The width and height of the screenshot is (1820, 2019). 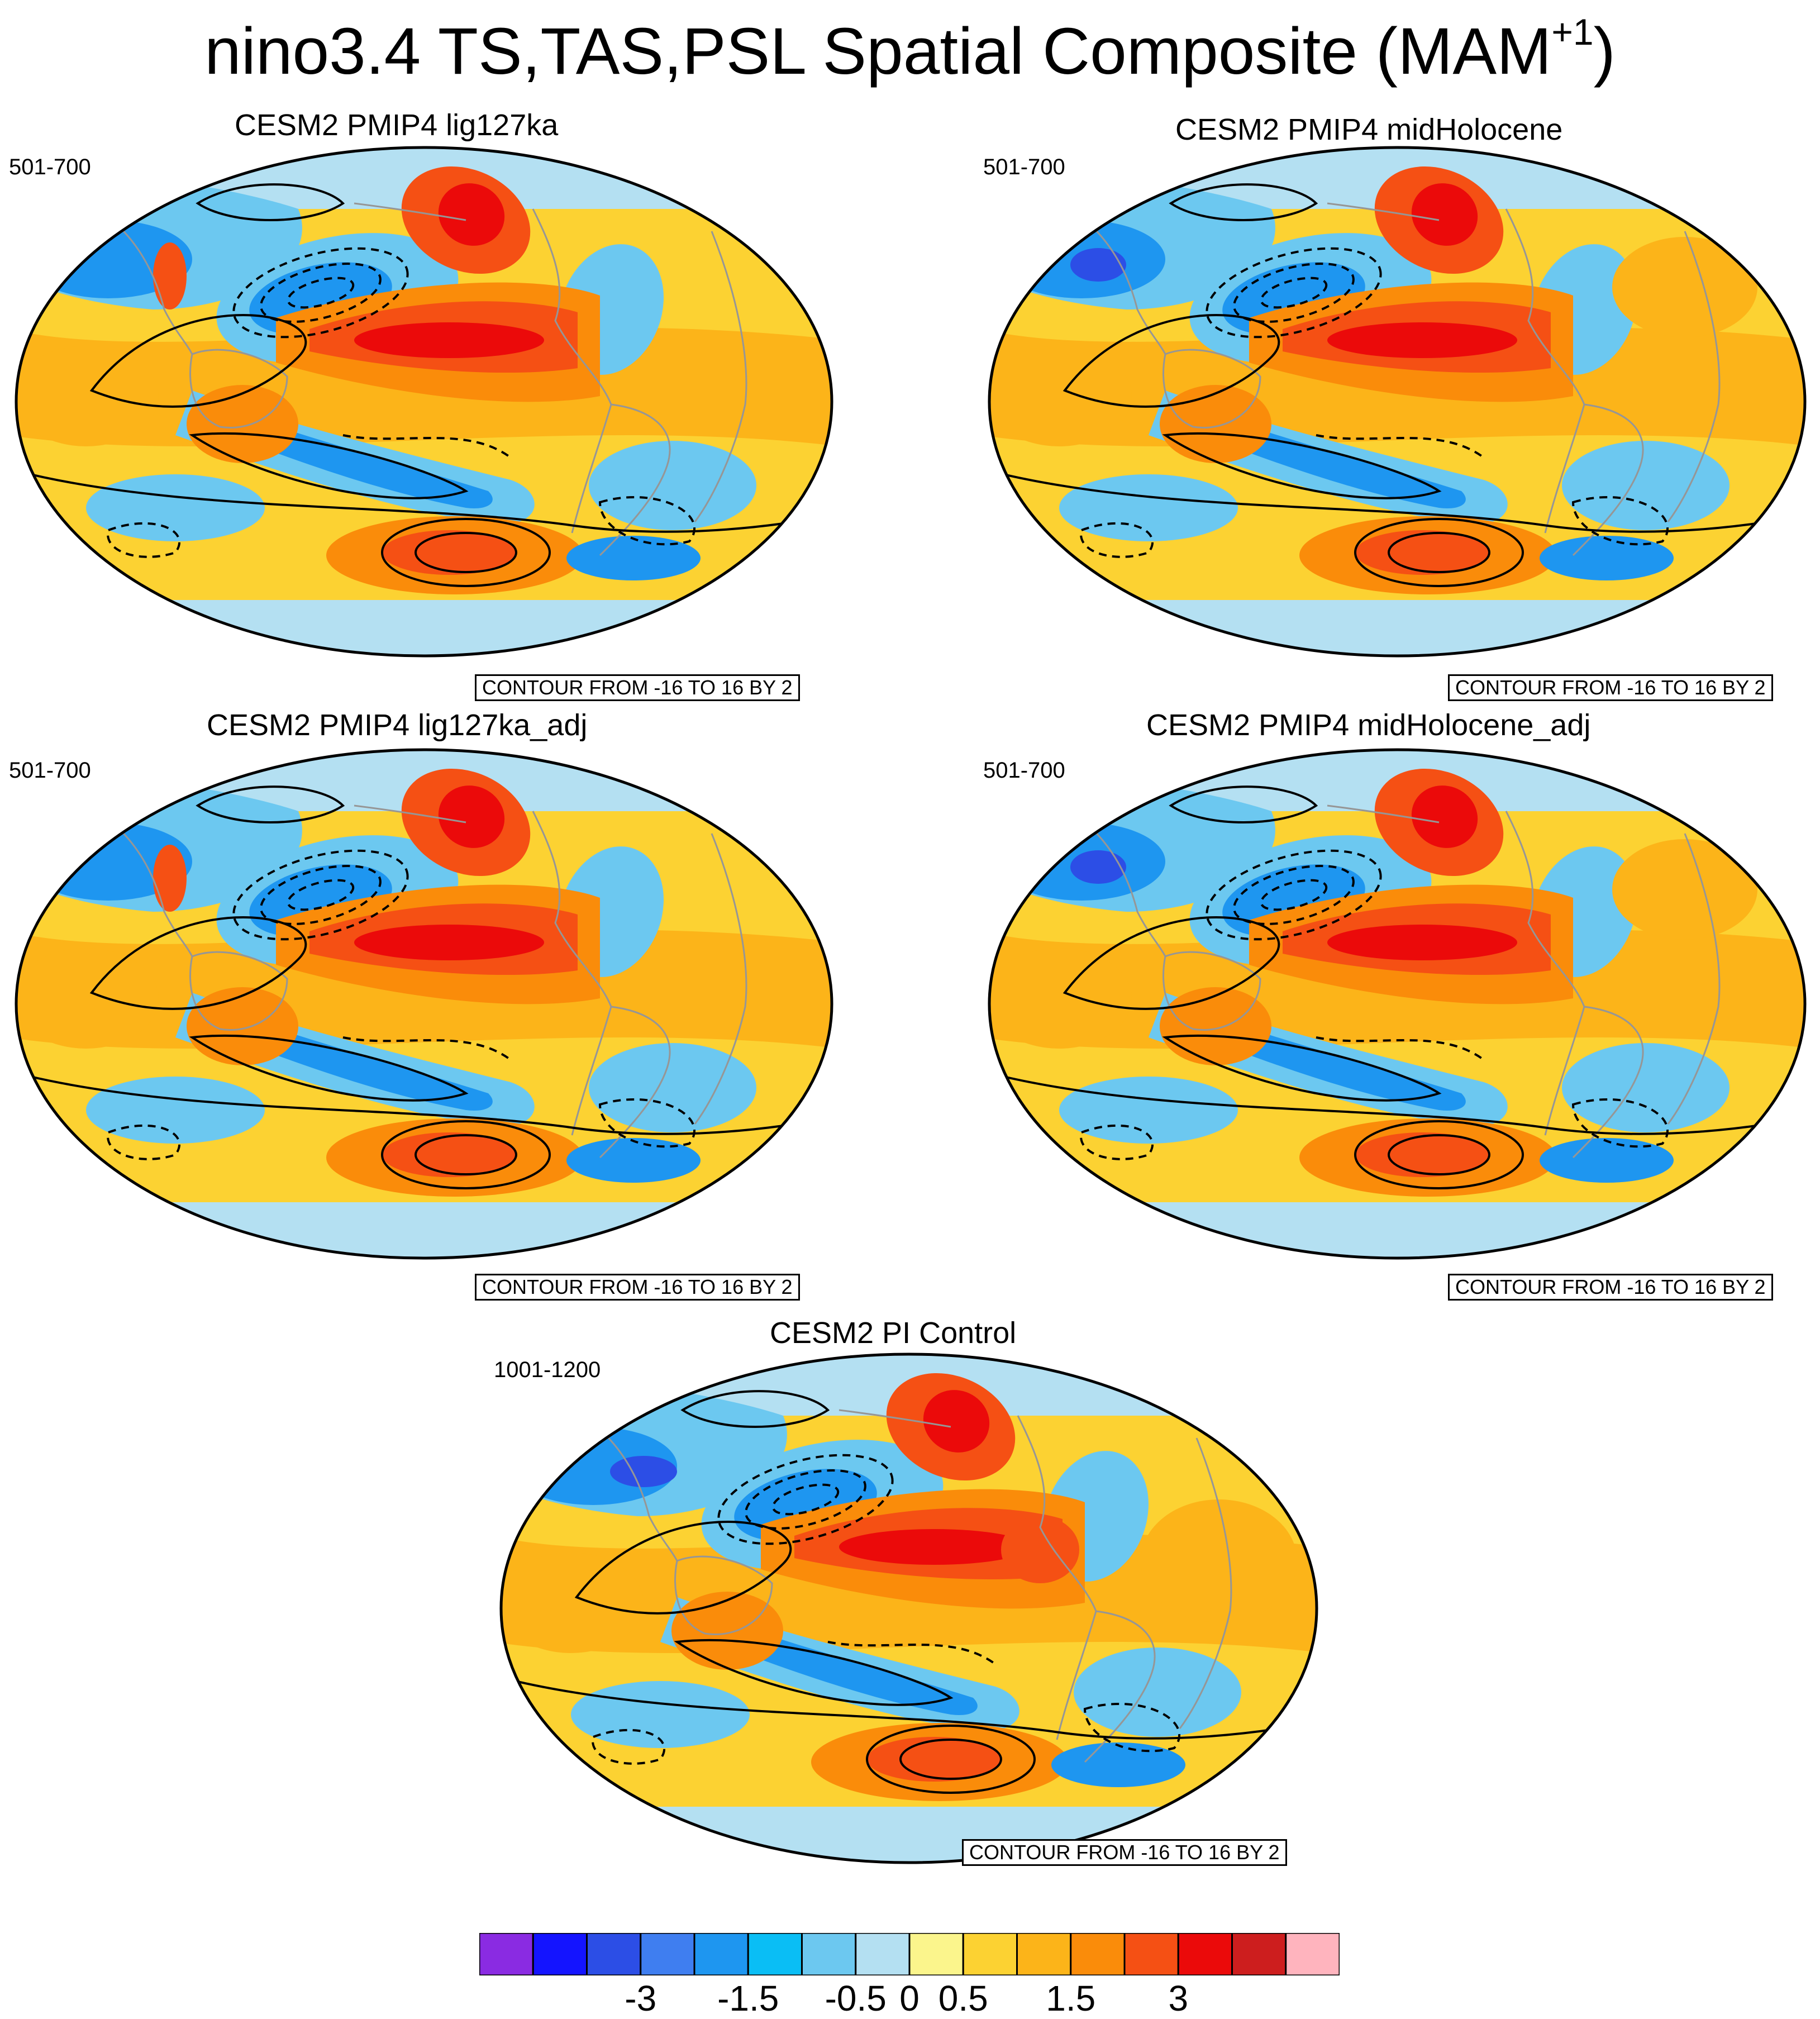 What do you see at coordinates (641, 1998) in the screenshot?
I see `colorbar-tick-label: -3` at bounding box center [641, 1998].